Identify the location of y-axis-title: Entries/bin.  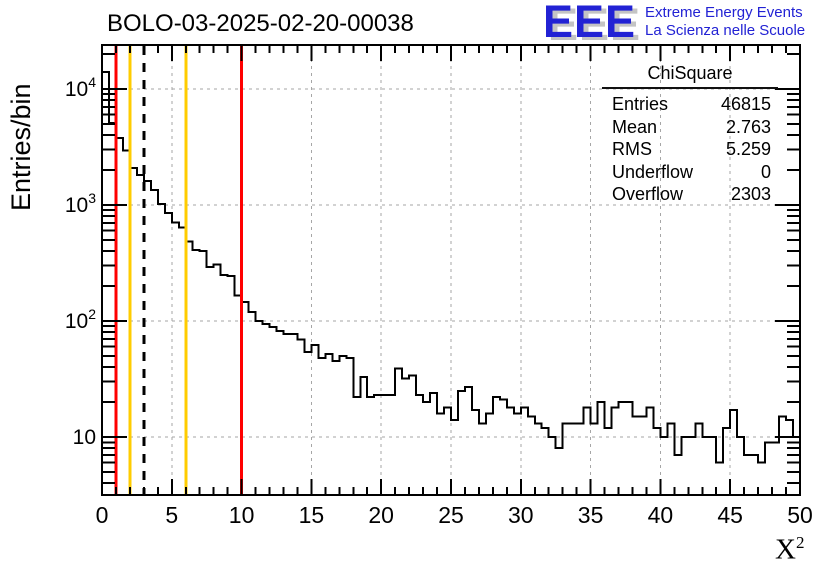
(21, 147).